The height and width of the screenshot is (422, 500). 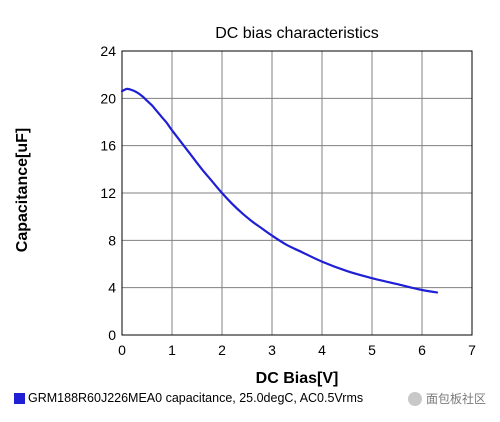 I want to click on y-tick-label: 16, so click(x=108, y=146).